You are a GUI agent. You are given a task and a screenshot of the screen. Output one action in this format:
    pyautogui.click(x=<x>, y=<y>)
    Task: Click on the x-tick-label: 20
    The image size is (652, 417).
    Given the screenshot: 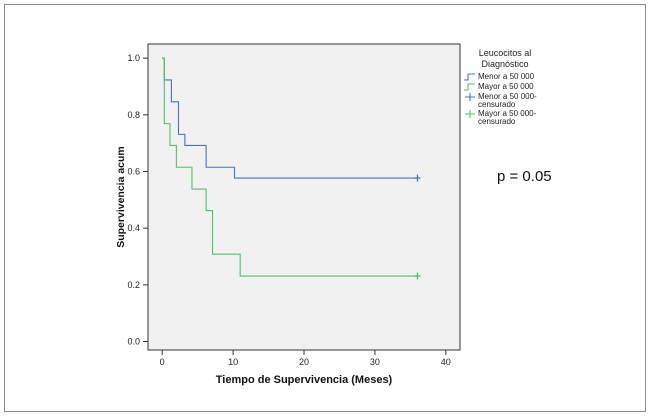 What is the action you would take?
    pyautogui.click(x=304, y=362)
    